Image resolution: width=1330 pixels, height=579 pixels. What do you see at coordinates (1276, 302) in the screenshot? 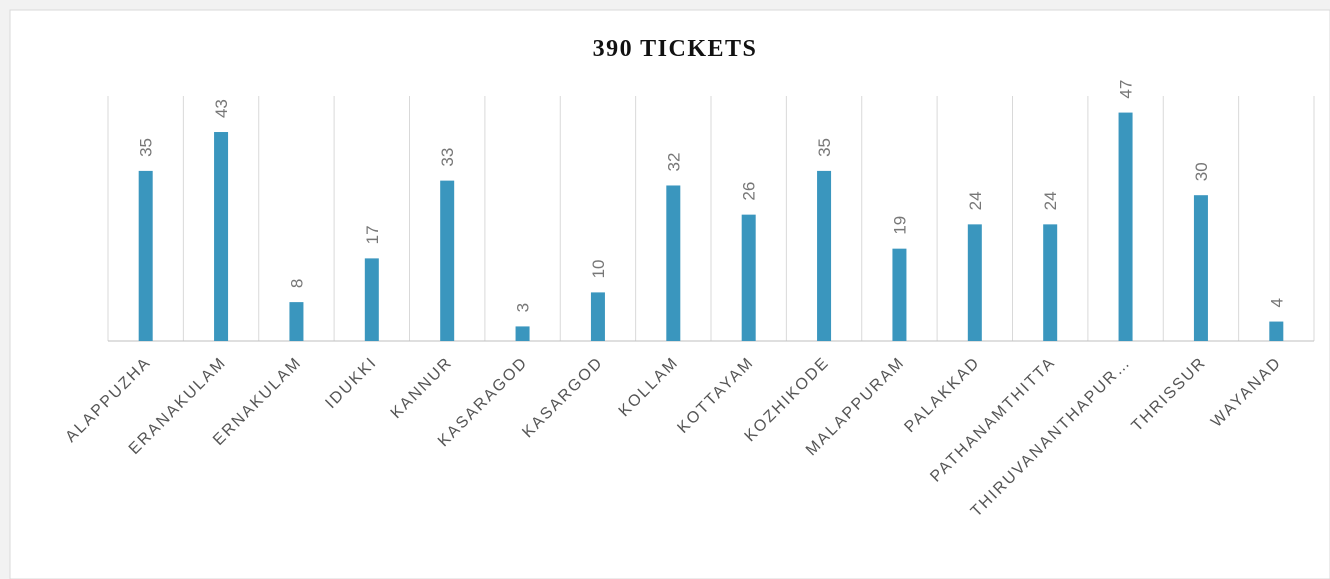
I see `value-label: 4` at bounding box center [1276, 302].